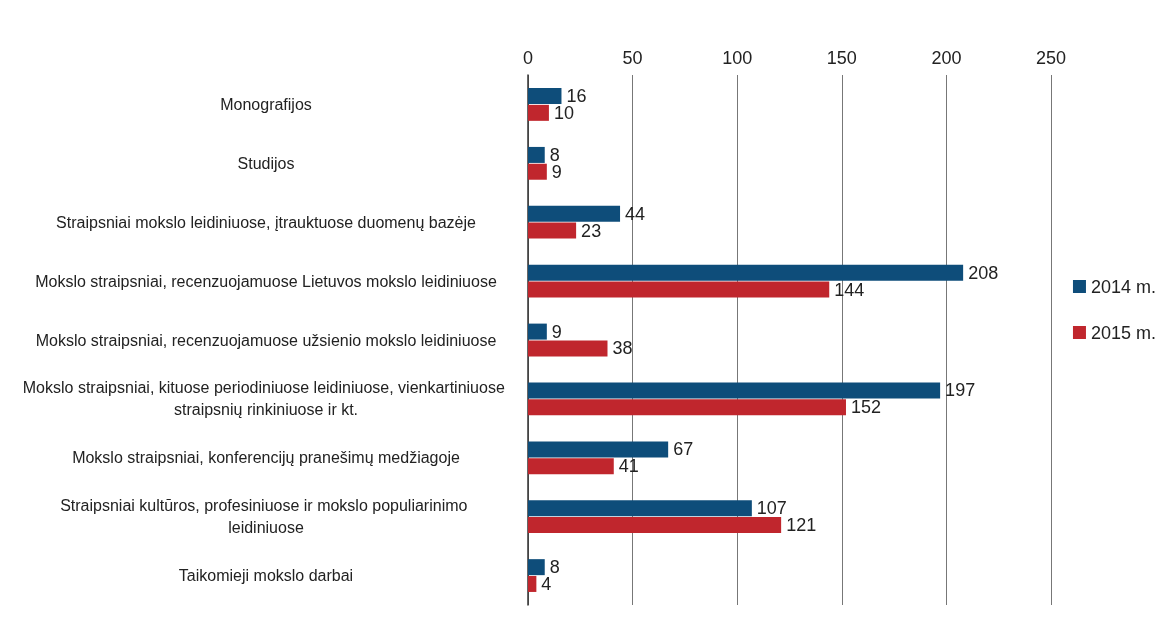 This screenshot has height=619, width=1169. Describe the element at coordinates (841, 58) in the screenshot. I see `x-tick-label: 150` at that location.